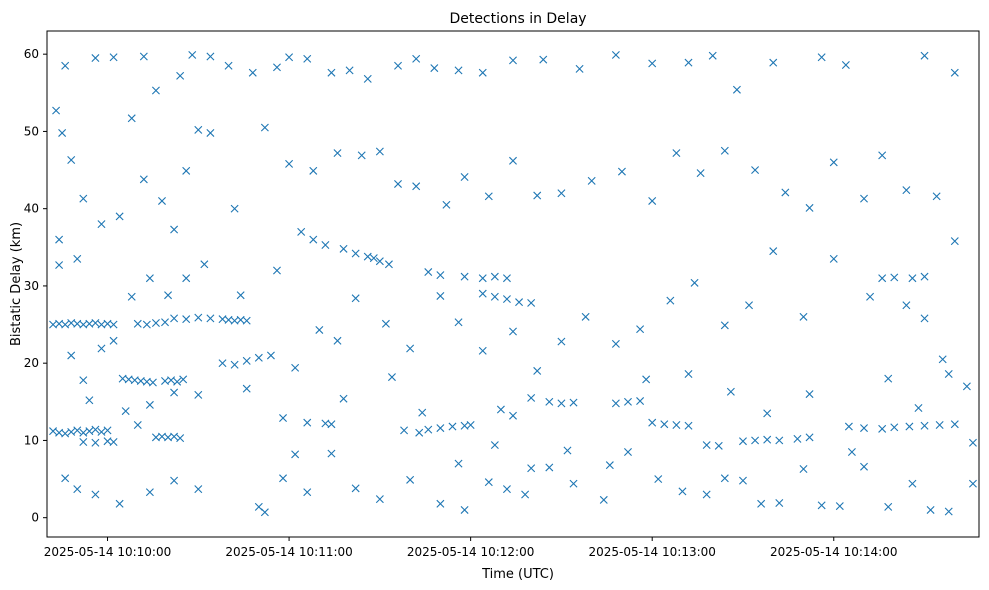 The height and width of the screenshot is (590, 989). What do you see at coordinates (31, 209) in the screenshot?
I see `y-tick-label: 40` at bounding box center [31, 209].